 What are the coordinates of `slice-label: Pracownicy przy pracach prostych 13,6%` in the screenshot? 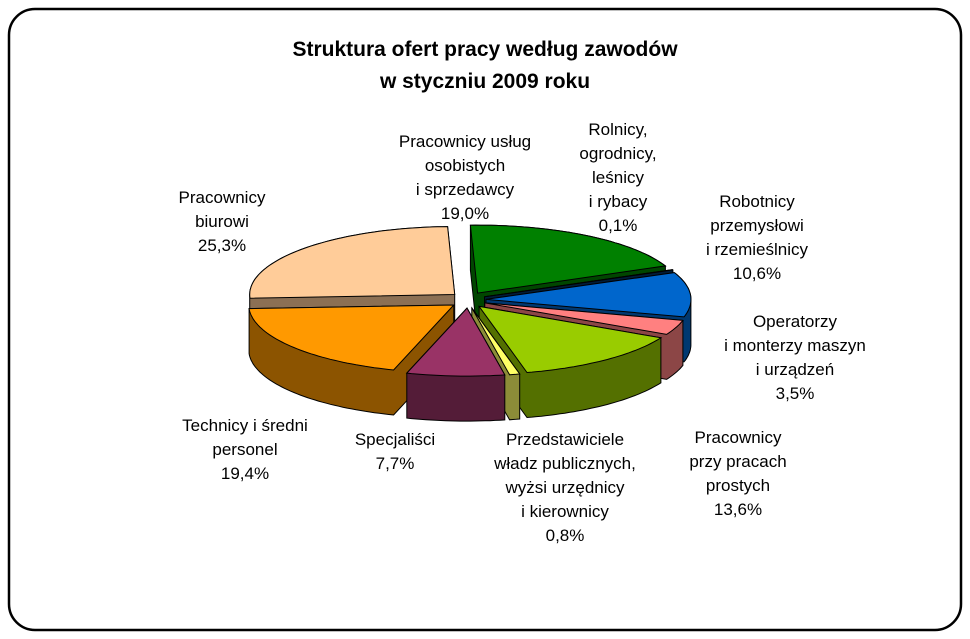 It's located at (738, 474).